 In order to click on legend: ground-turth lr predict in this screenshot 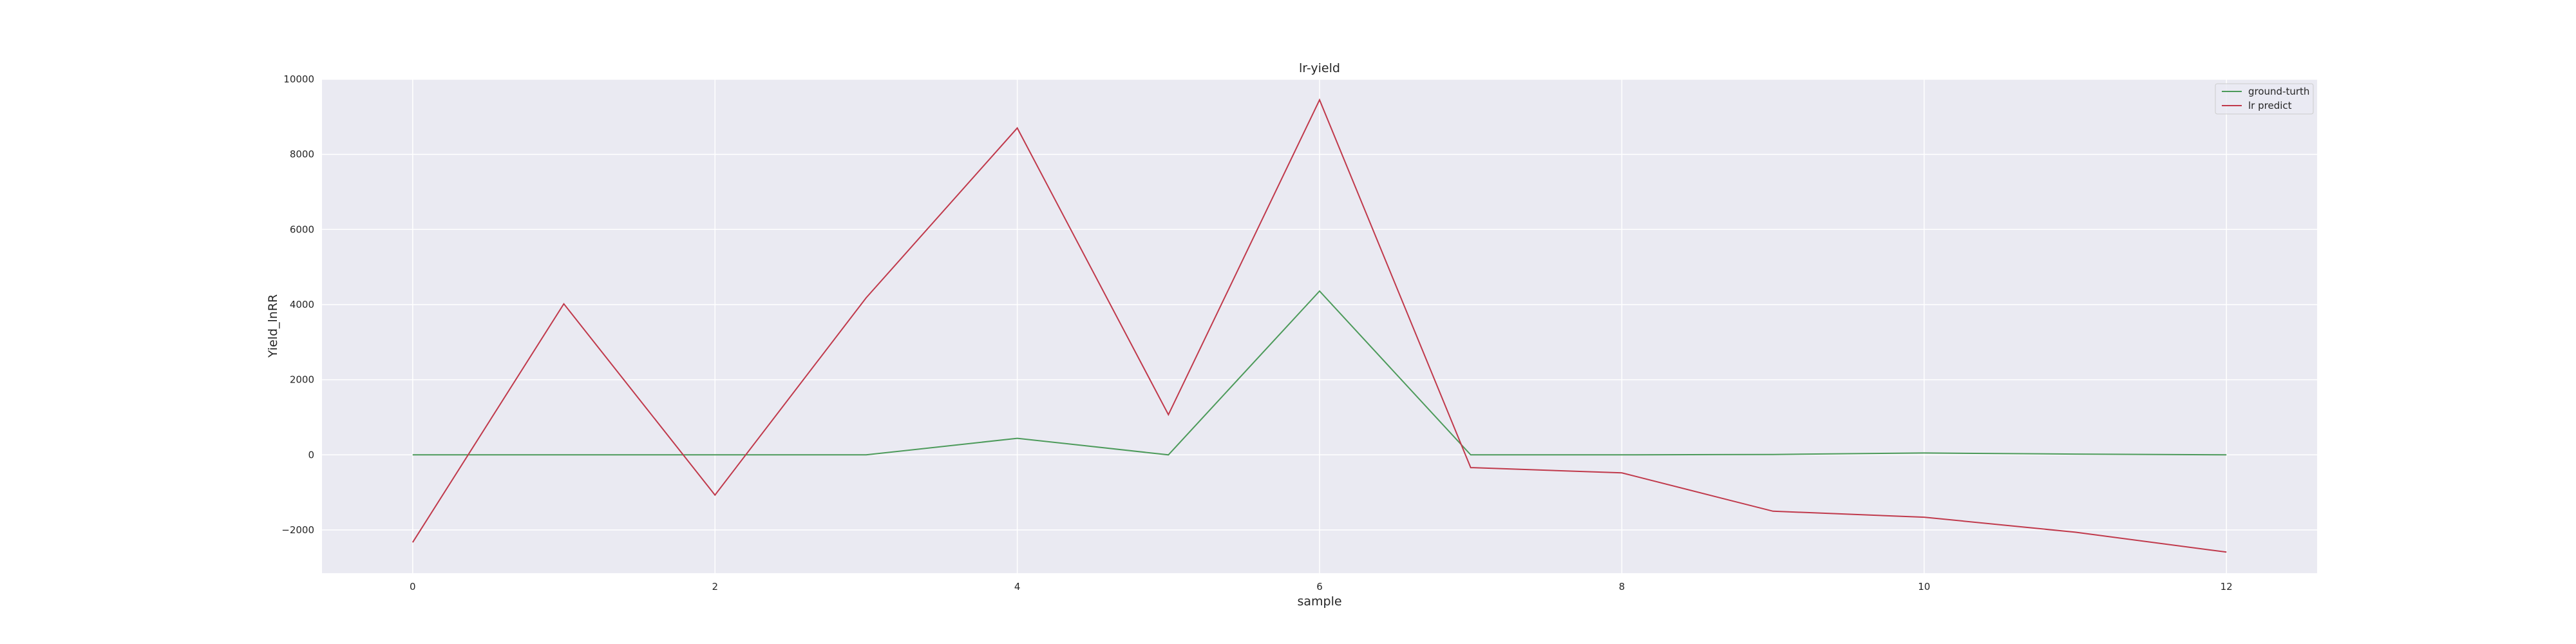, I will do `click(2264, 99)`.